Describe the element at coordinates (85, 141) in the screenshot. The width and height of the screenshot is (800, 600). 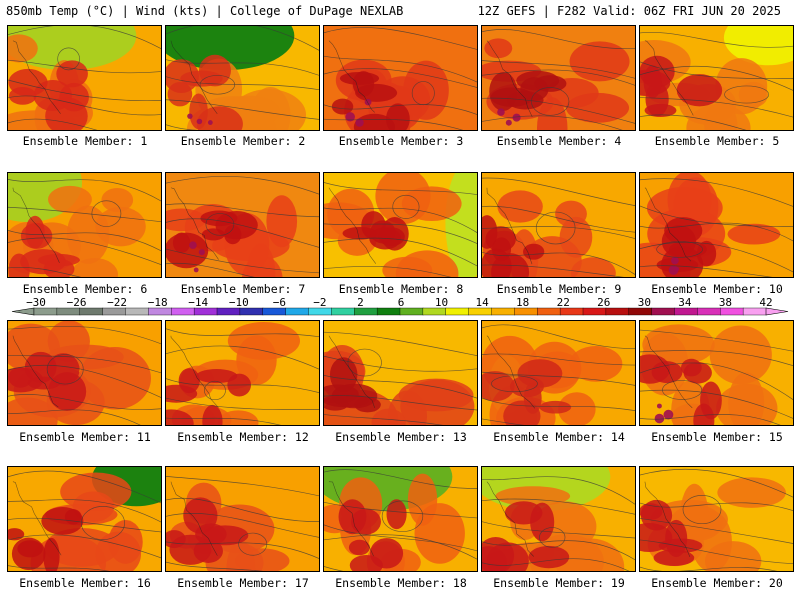
I see `ensemble-member-label-1: Ensemble Member: 1` at that location.